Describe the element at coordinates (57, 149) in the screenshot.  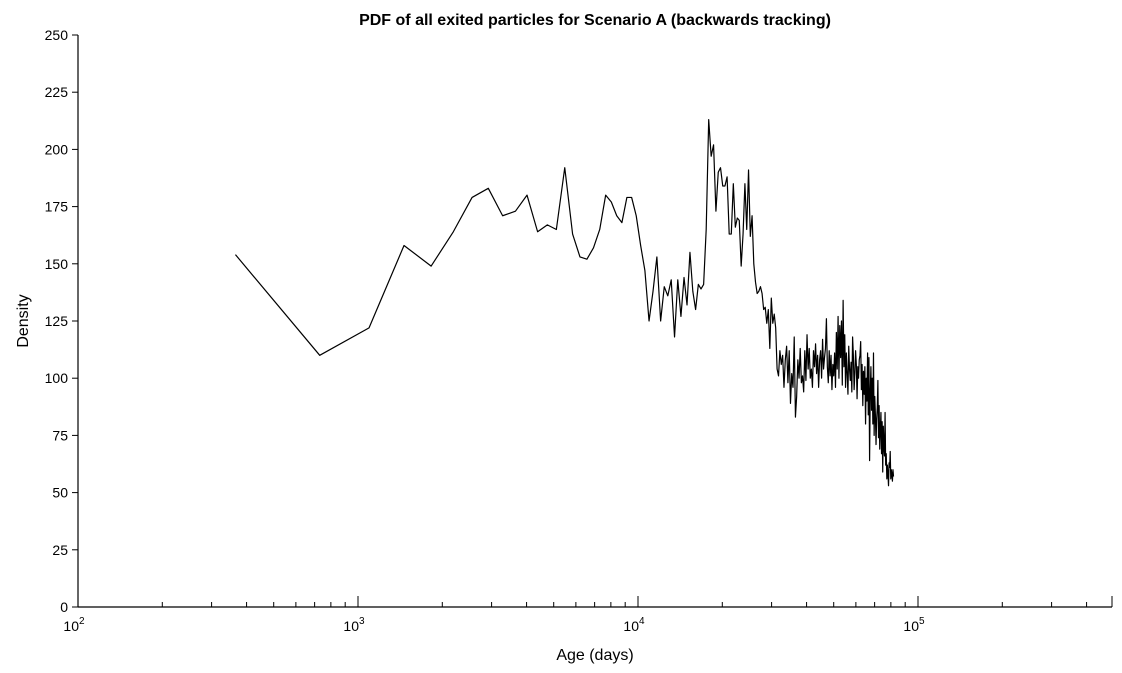
I see `y-tick-label: 200` at that location.